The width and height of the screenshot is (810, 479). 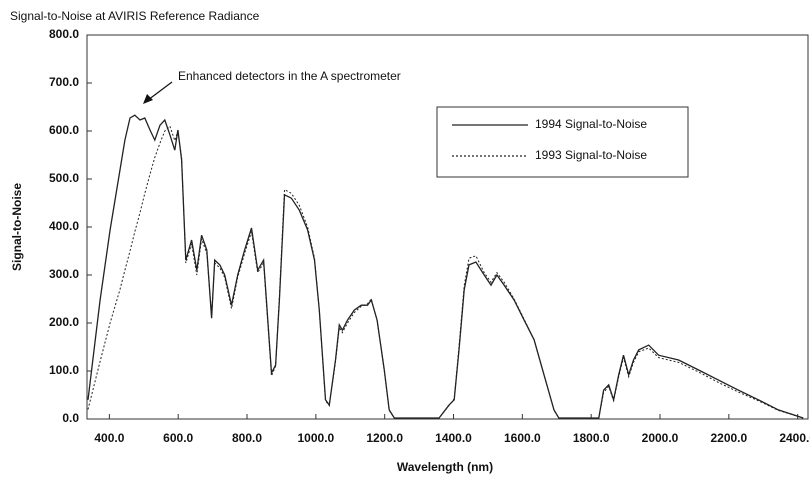 I want to click on legend, so click(x=562, y=142).